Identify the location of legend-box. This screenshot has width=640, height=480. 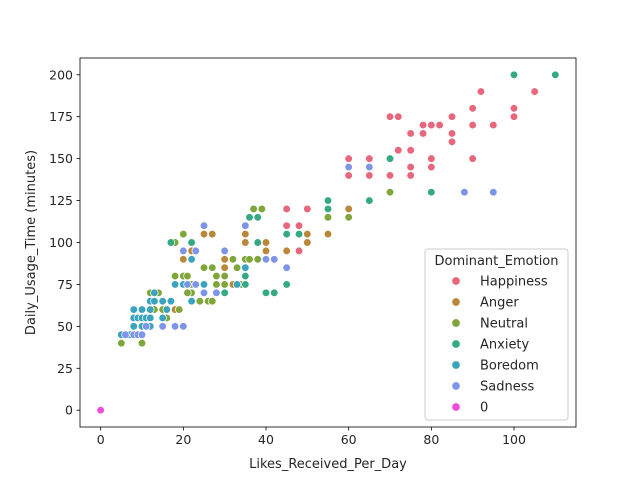
(496, 334).